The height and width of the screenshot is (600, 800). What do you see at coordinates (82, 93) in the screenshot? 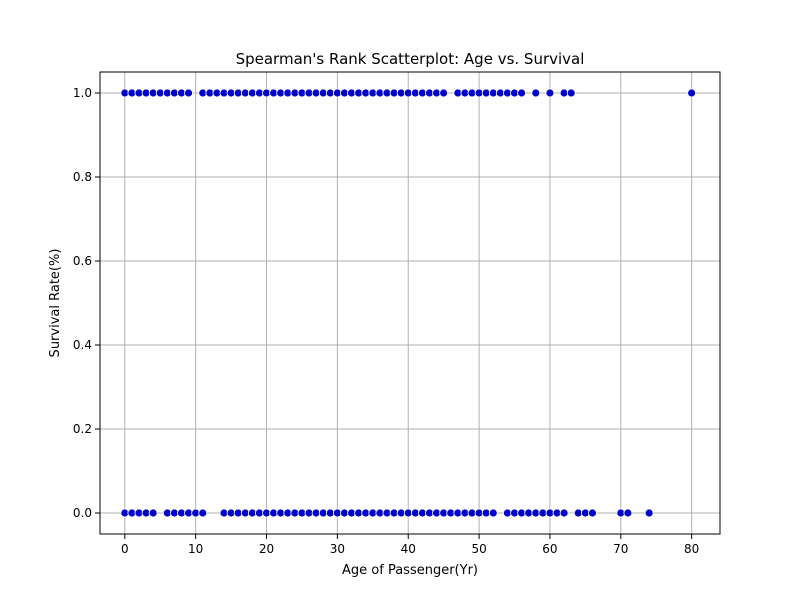
I see `y-tick-label: 1.0` at bounding box center [82, 93].